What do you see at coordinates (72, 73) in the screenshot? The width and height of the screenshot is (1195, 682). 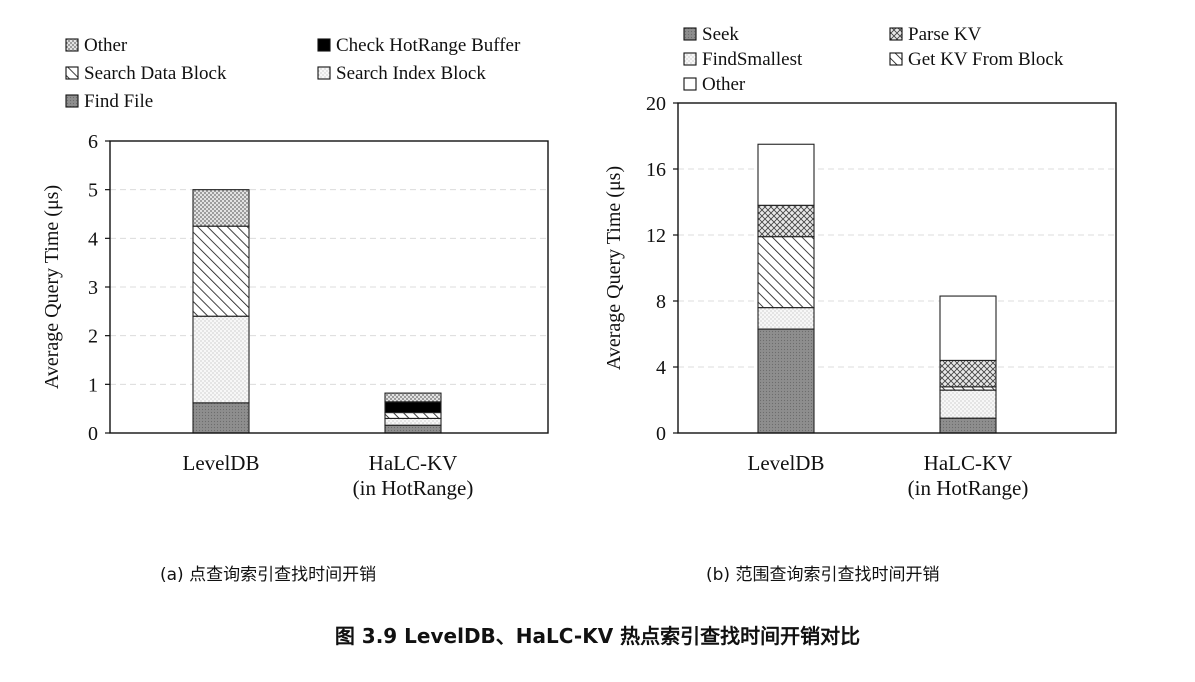 I see `legend-swatch-search-data-block` at bounding box center [72, 73].